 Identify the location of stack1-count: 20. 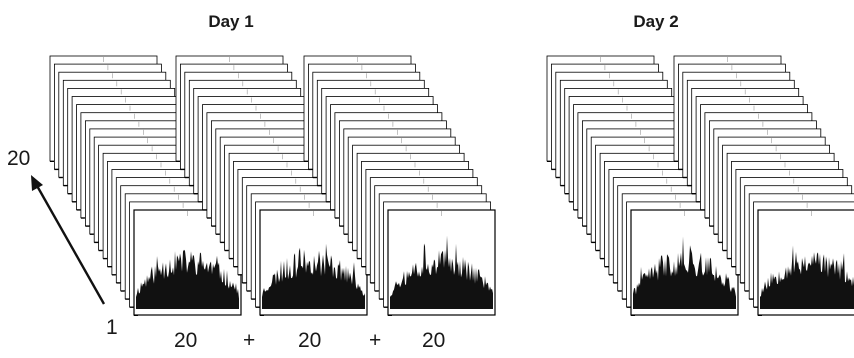
(186, 340).